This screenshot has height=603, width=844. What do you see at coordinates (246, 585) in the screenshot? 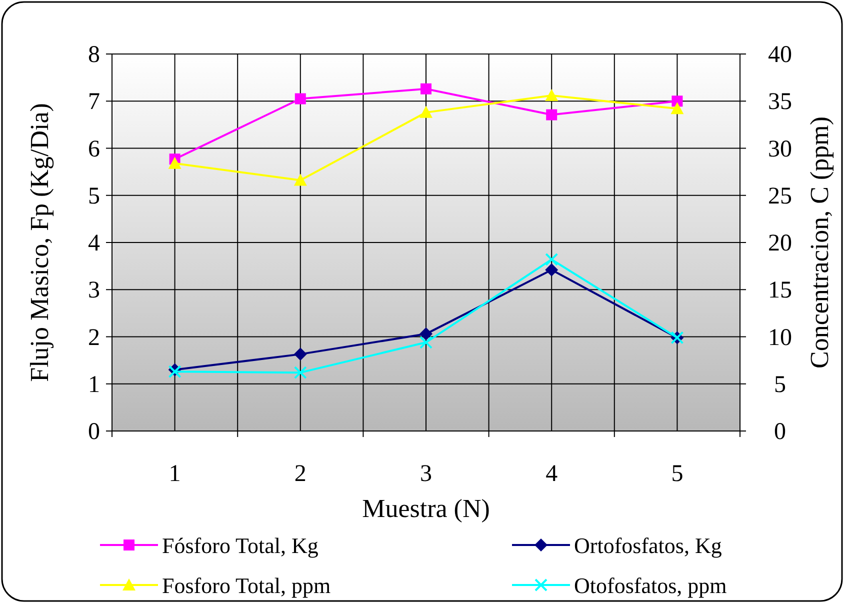
I see `legend-label: Fosforo Total, ppm` at bounding box center [246, 585].